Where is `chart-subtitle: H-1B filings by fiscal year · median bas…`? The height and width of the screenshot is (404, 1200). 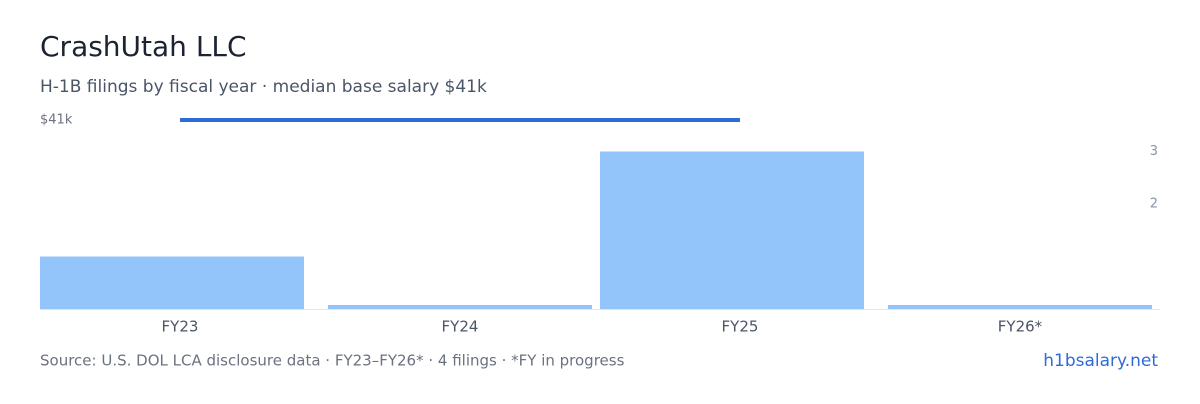 chart-subtitle: H-1B filings by fiscal year · median bas… is located at coordinates (263, 87).